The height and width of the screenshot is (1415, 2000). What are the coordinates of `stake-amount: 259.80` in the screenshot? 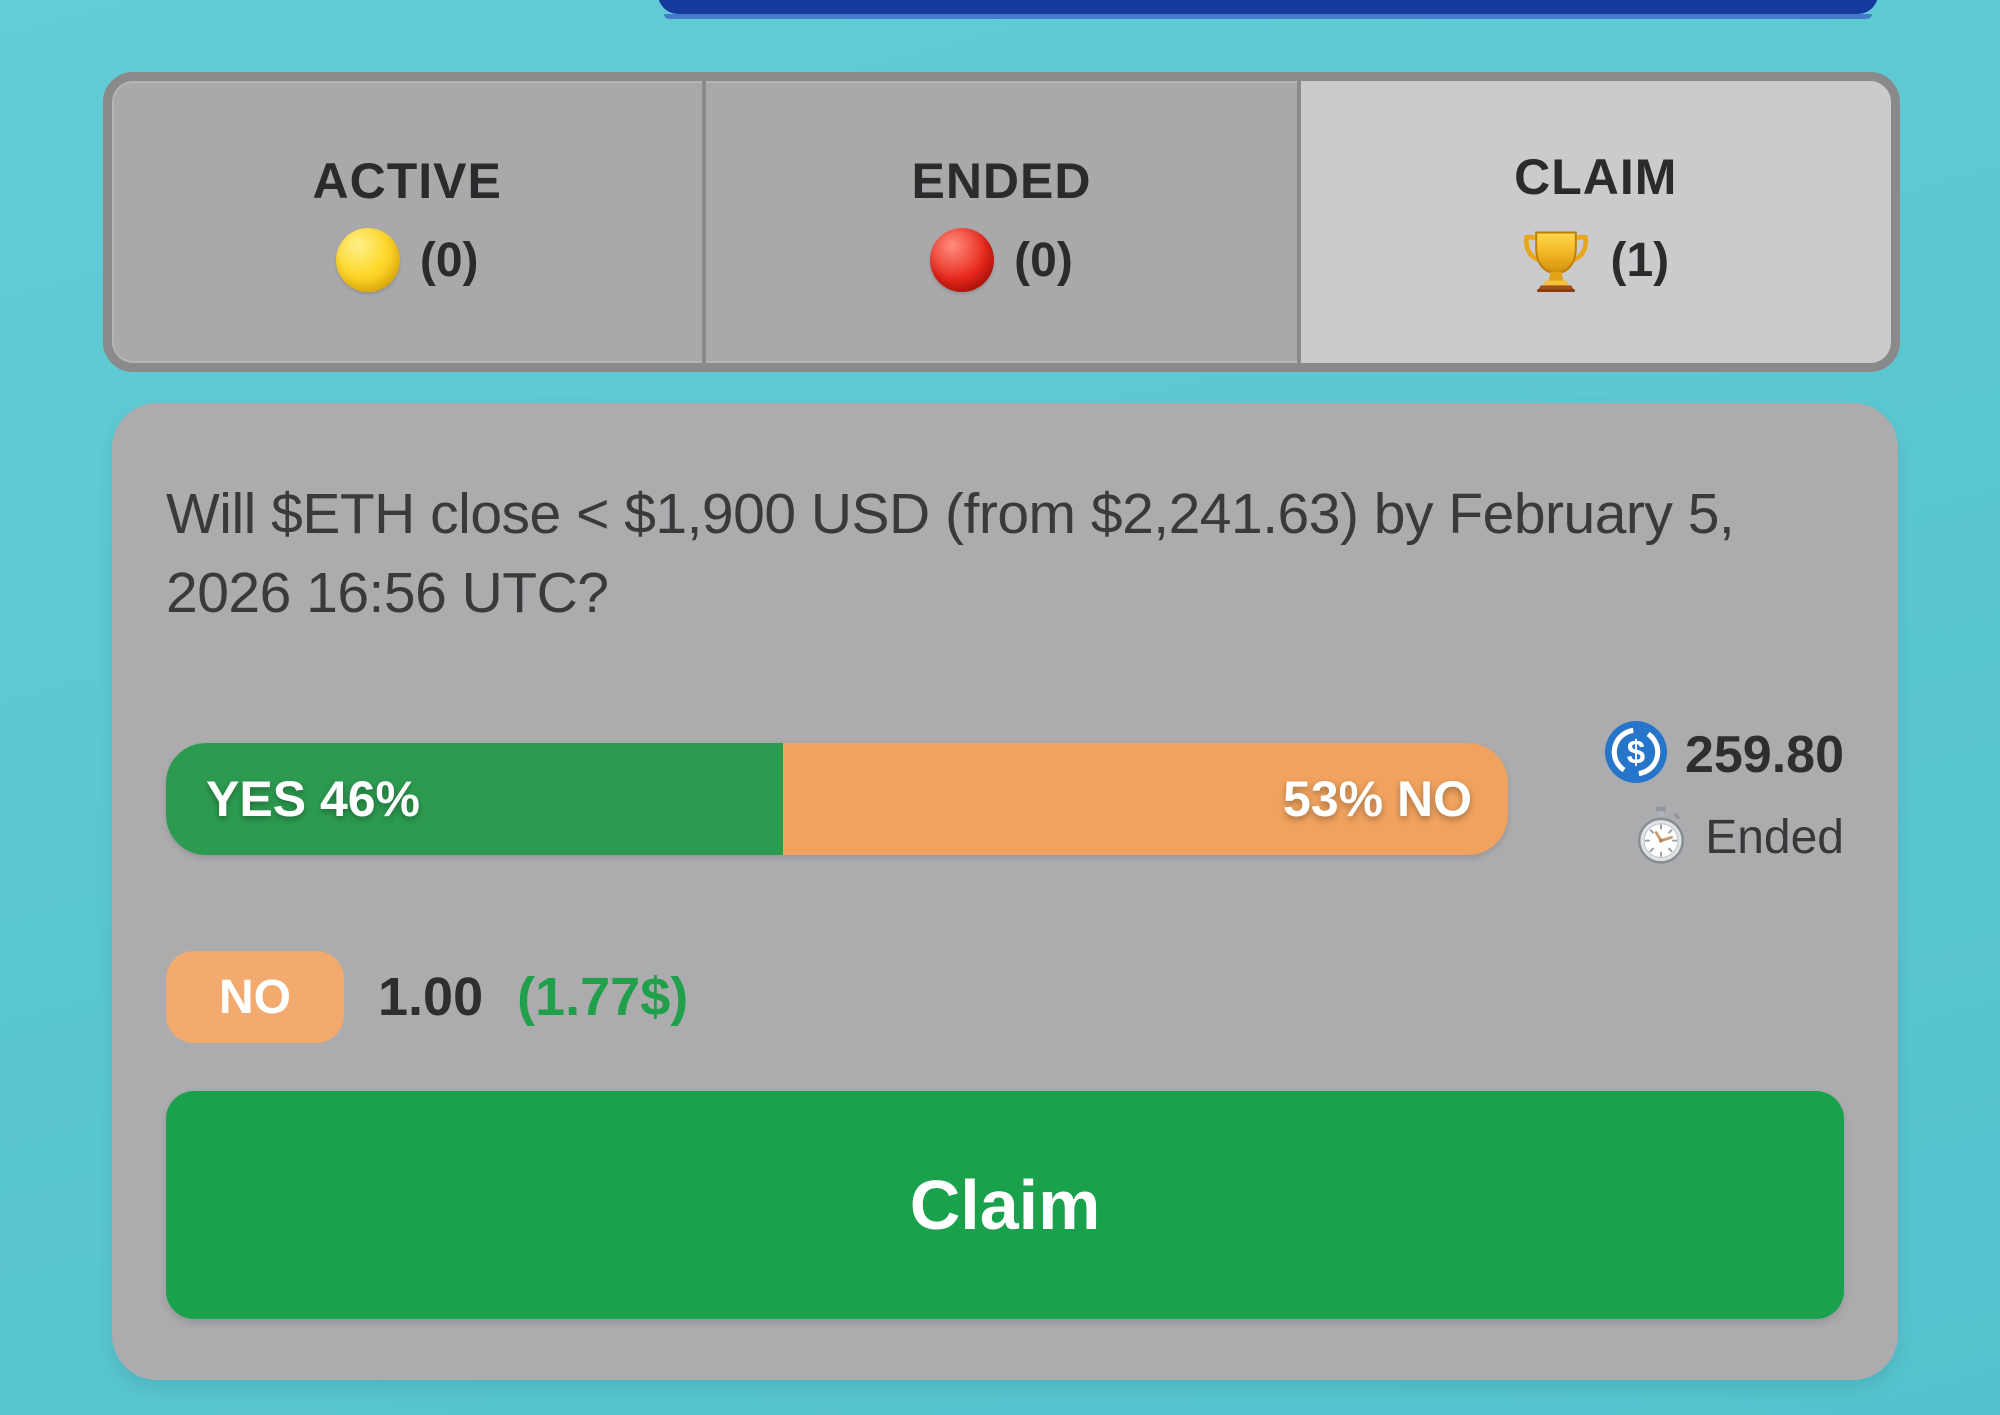 It's located at (1764, 754).